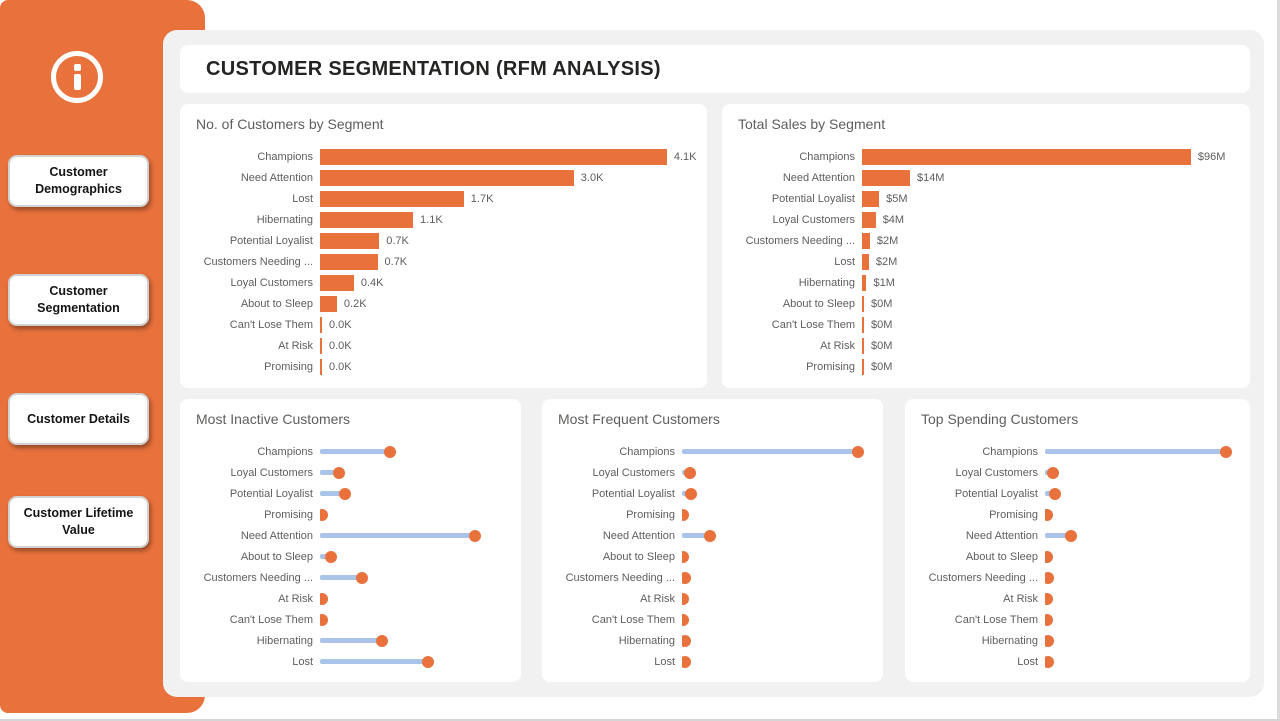  Describe the element at coordinates (350, 556) in the screenshot. I see `chart-row: About to Sleep` at that location.